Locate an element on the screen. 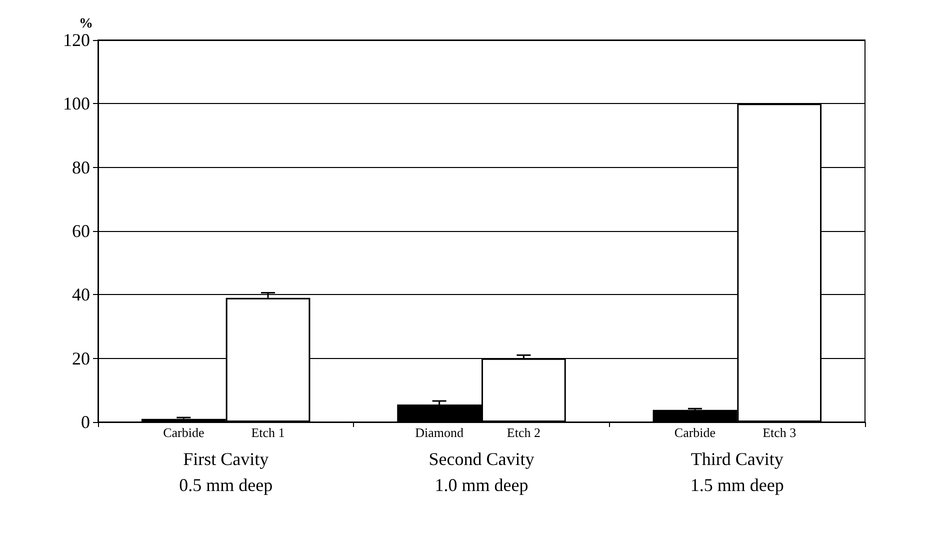  y-axis-title: % is located at coordinates (86, 24).